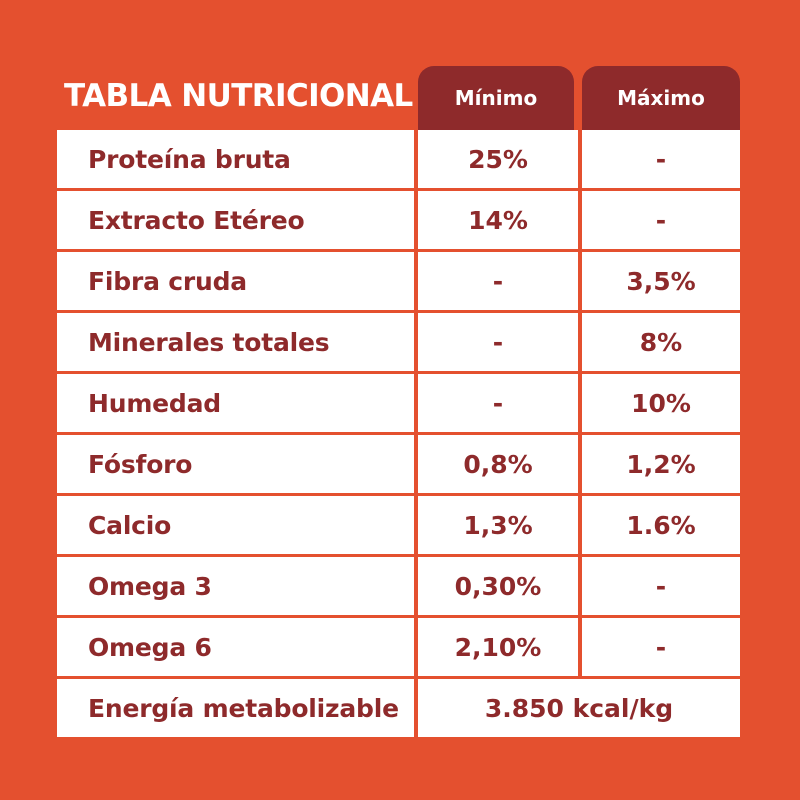 This screenshot has width=800, height=800. What do you see at coordinates (235, 220) in the screenshot?
I see `nutrient-label: Extracto Etéreo` at bounding box center [235, 220].